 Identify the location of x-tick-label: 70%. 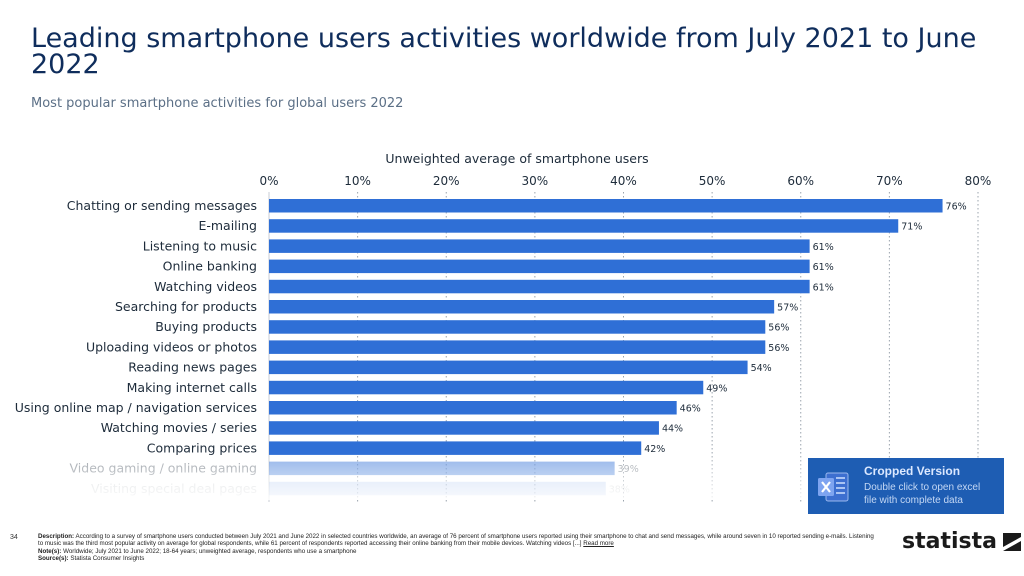
(889, 181).